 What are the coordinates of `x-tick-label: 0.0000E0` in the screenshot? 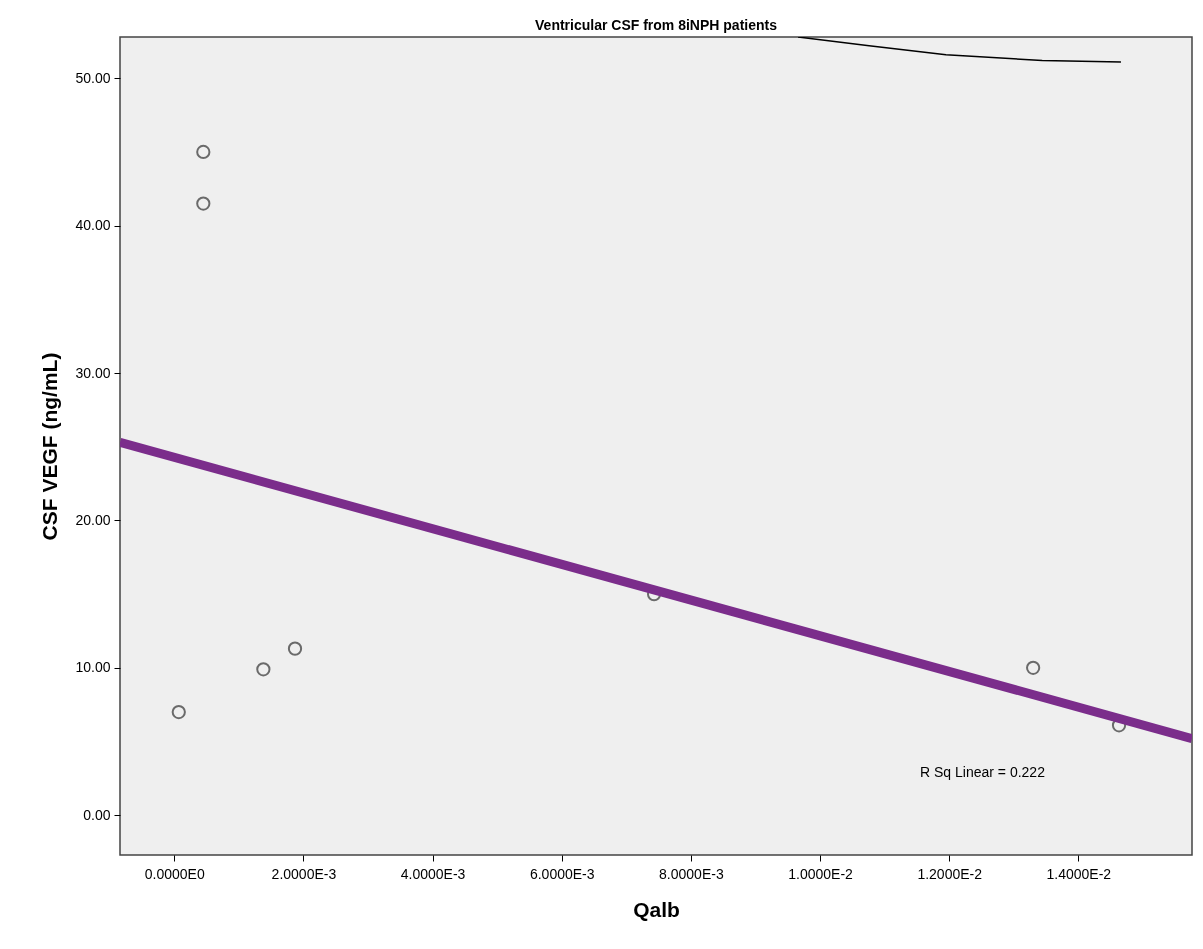 It's located at (174, 873).